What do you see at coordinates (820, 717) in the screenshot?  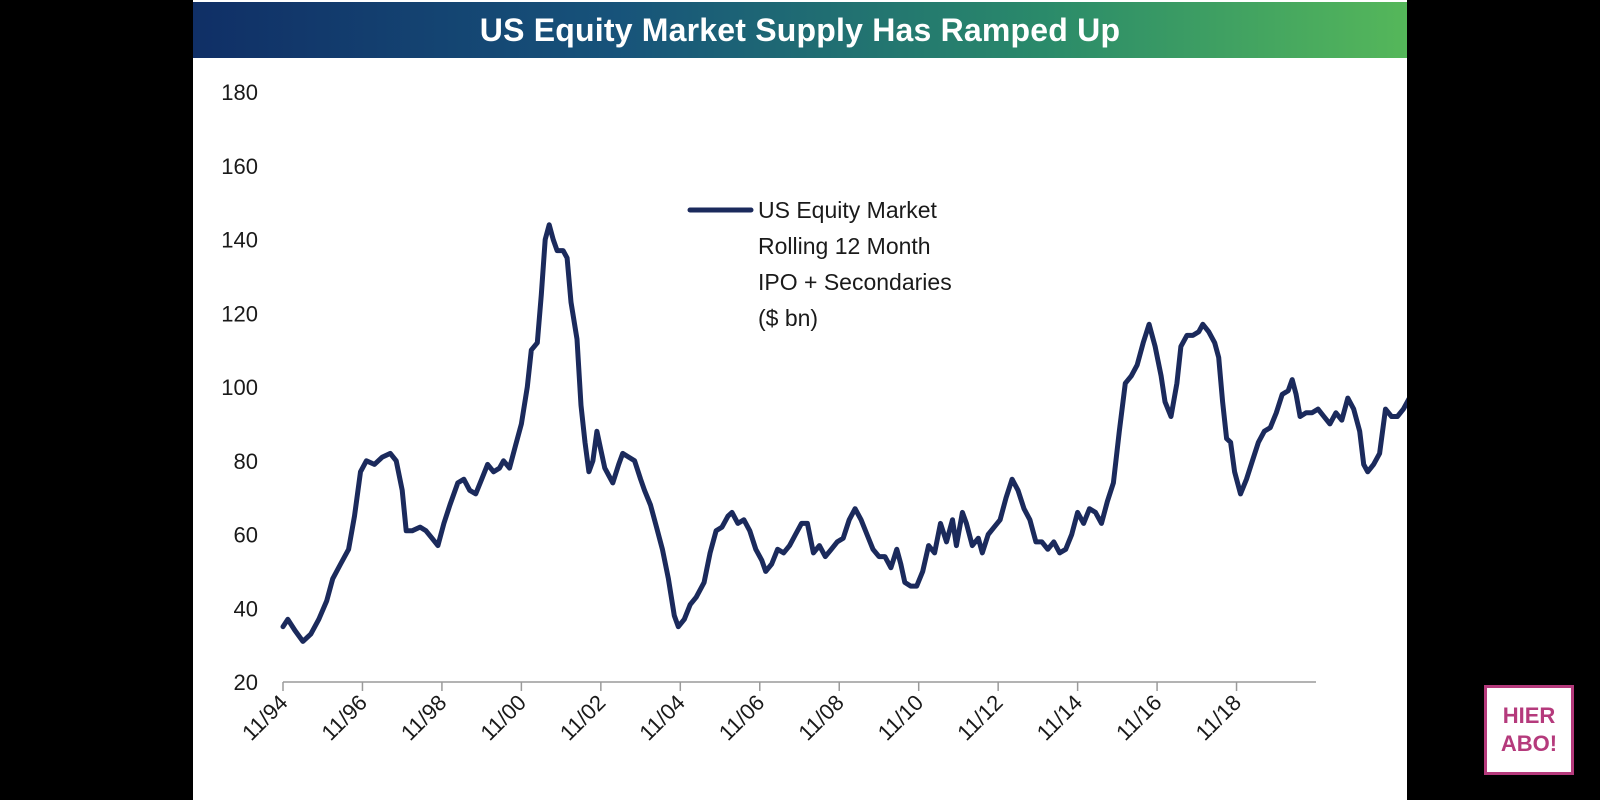 I see `x-tick-label: 11/08` at bounding box center [820, 717].